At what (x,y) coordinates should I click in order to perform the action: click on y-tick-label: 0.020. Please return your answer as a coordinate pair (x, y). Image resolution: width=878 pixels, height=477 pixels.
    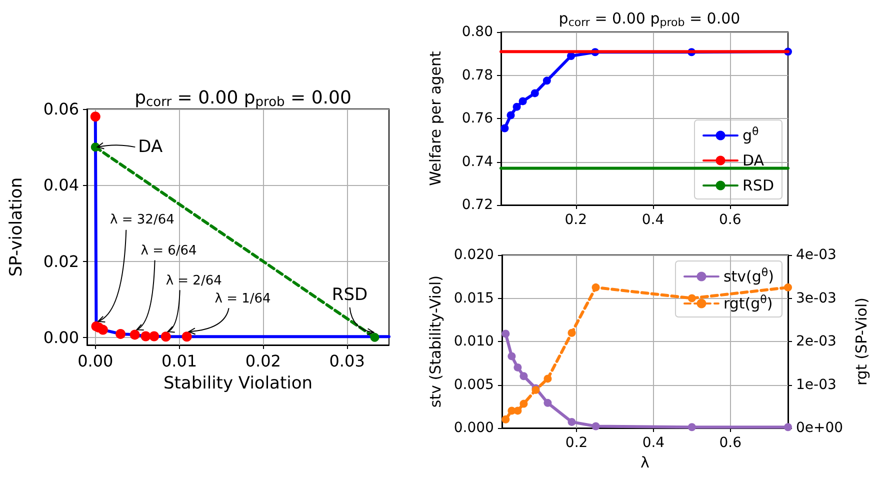
    Looking at the image, I should click on (474, 255).